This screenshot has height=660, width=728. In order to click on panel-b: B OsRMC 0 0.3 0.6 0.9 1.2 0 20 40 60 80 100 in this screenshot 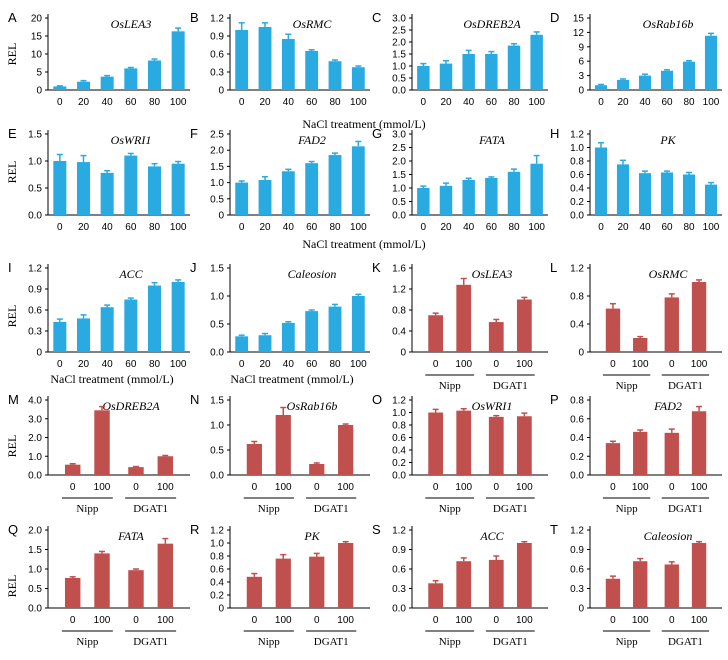, I will do `click(280, 59)`.